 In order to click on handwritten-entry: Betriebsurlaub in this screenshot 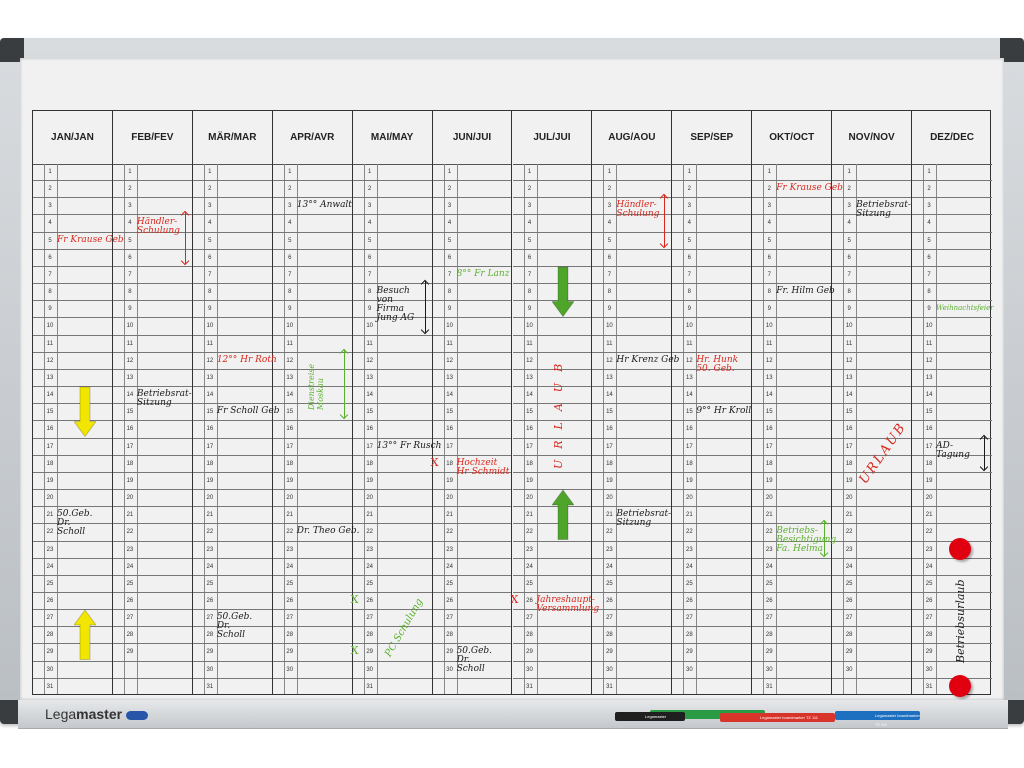, I will do `click(961, 621)`.